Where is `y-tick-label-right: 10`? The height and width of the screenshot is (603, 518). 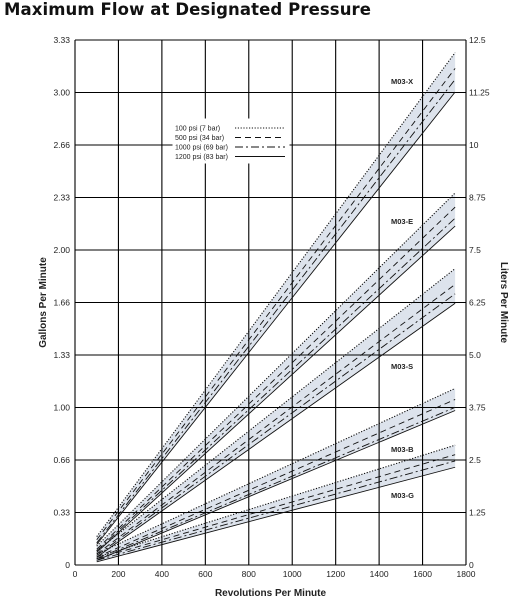 y-tick-label-right: 10 is located at coordinates (474, 145).